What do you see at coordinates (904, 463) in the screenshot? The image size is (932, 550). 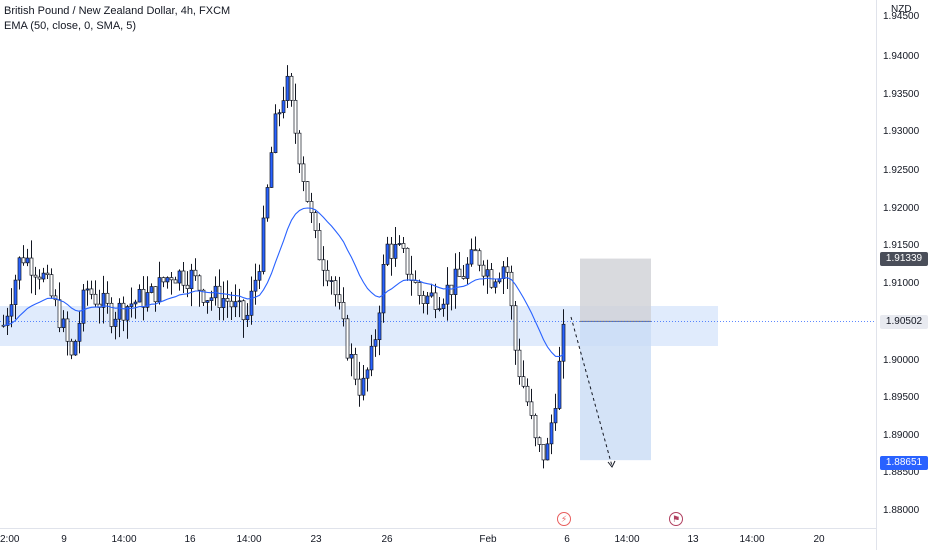 I see `target-price-tag: 1.88651` at bounding box center [904, 463].